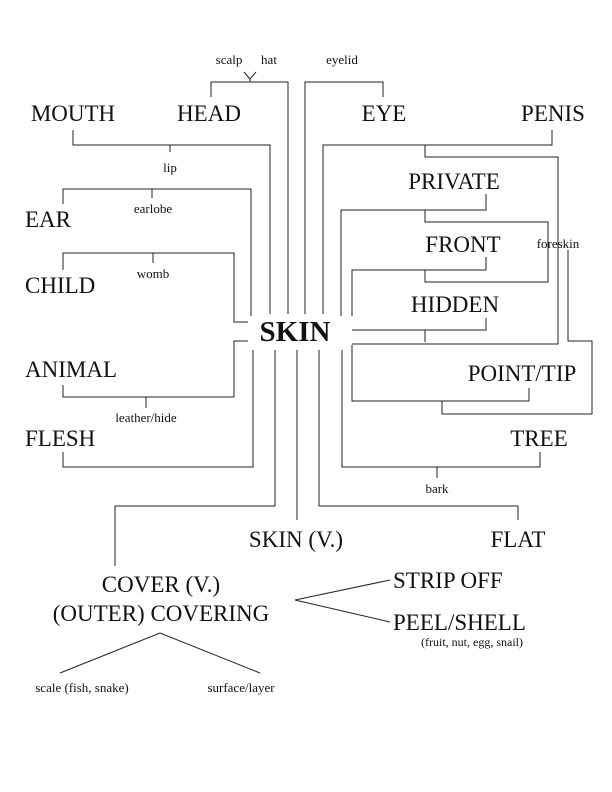 Image resolution: width=612 pixels, height=792 pixels. What do you see at coordinates (419, 330) in the screenshot?
I see `hidden-link` at bounding box center [419, 330].